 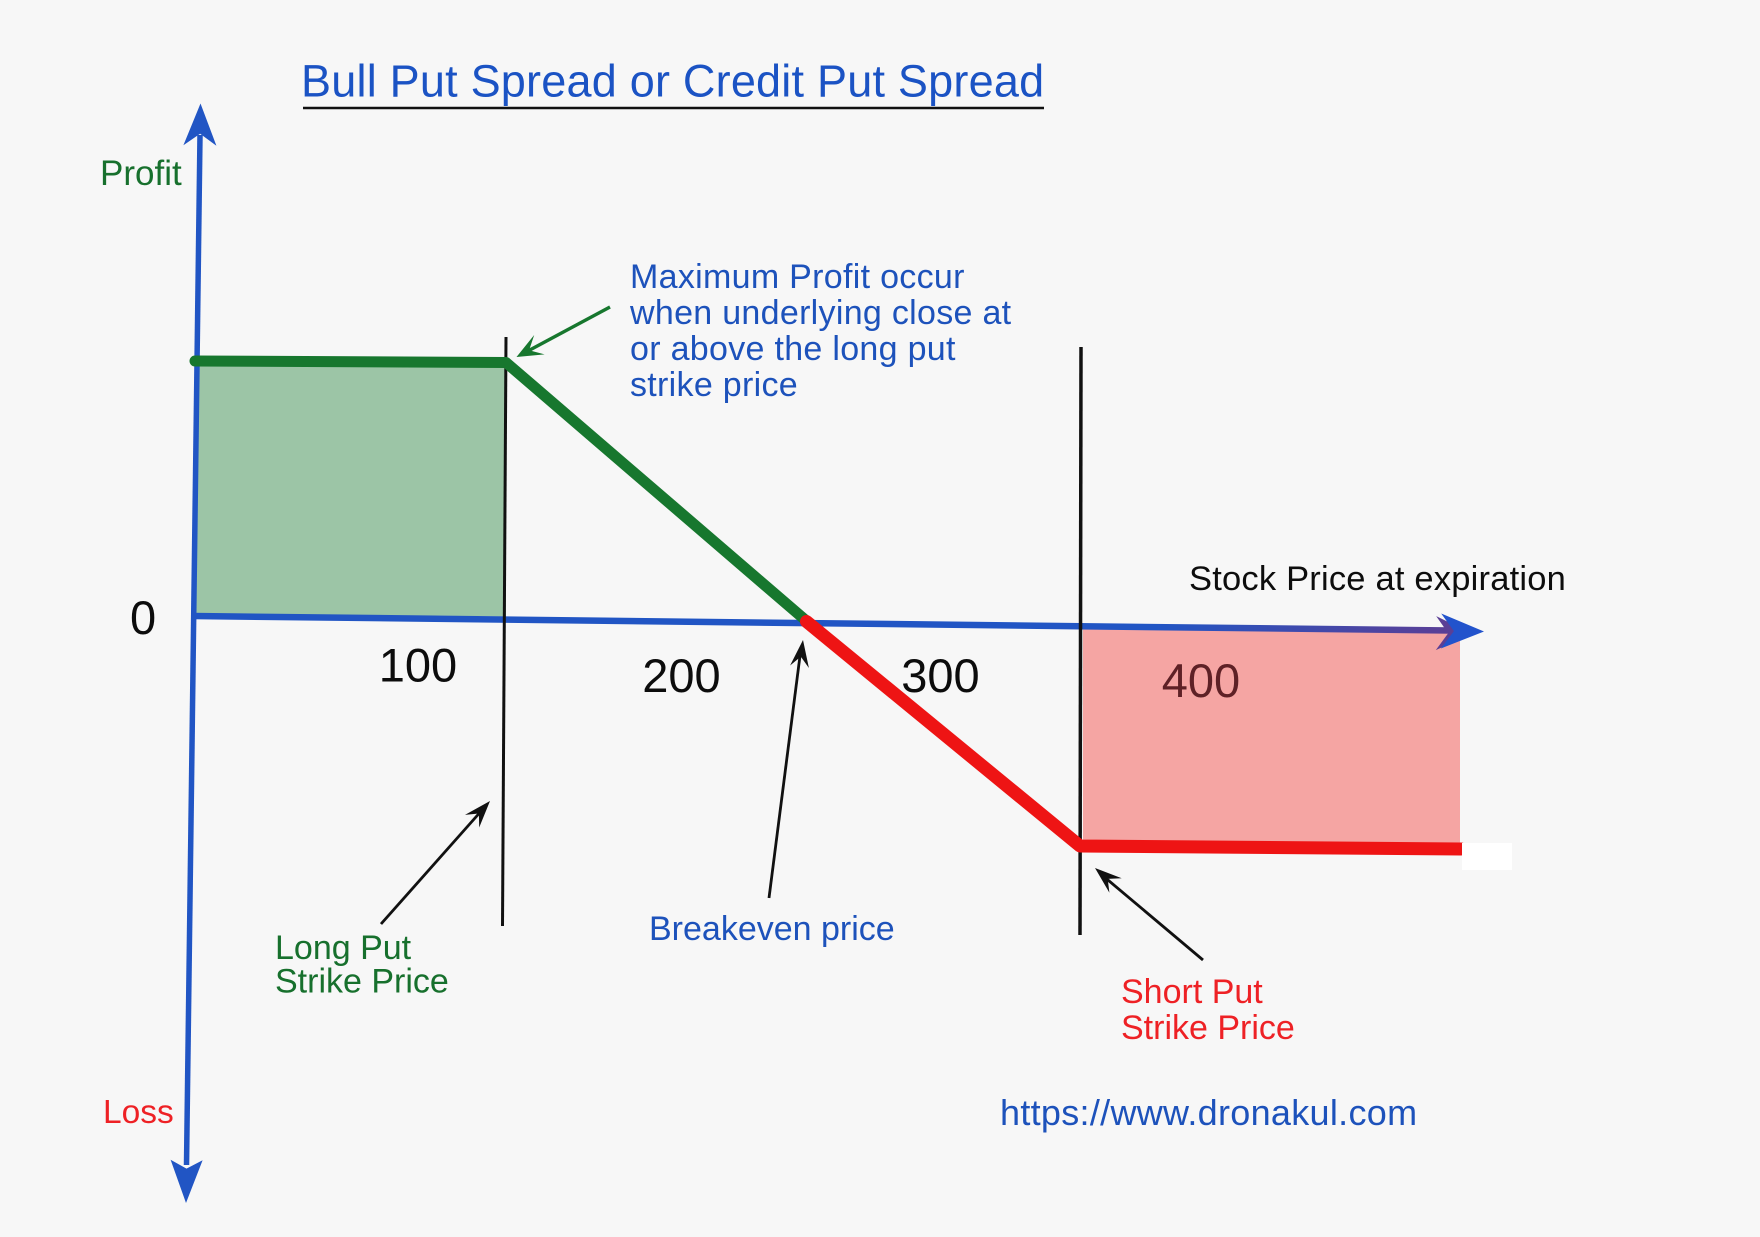 I want to click on svg-text: https://www.dronakul.com, so click(x=1208, y=1112).